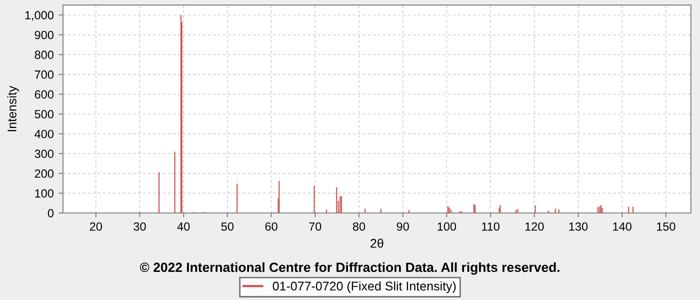  What do you see at coordinates (315, 226) in the screenshot?
I see `x-tick-label: 70` at bounding box center [315, 226].